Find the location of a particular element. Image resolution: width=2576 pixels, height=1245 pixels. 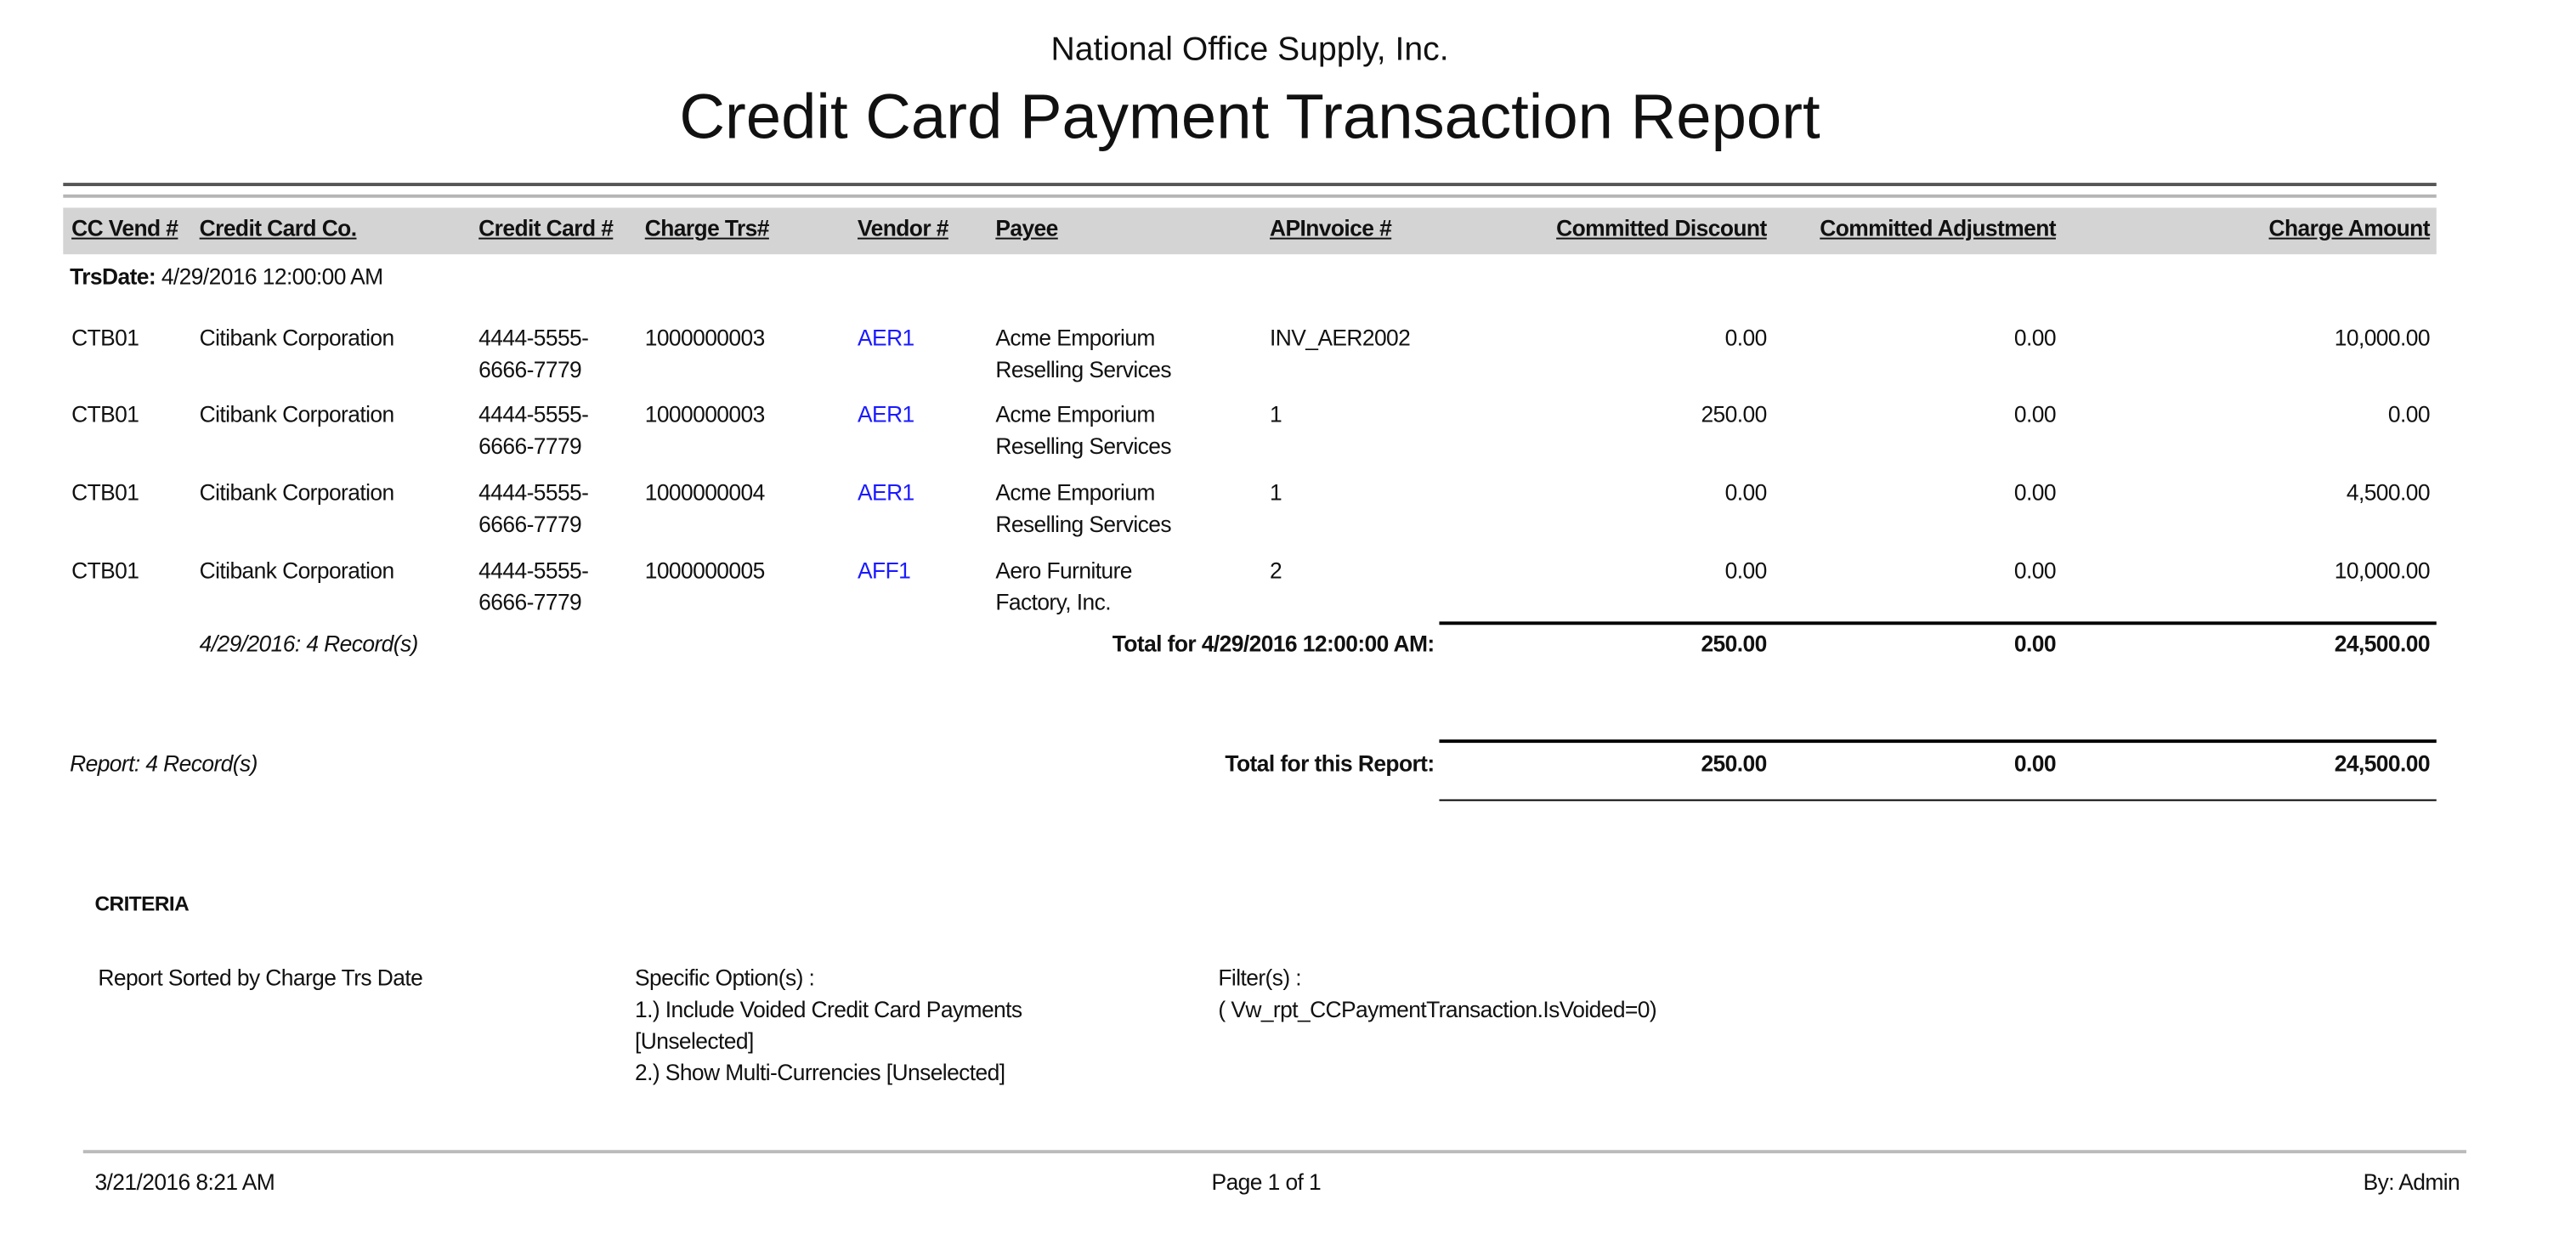

report-total-bottom-rule is located at coordinates (1938, 800).